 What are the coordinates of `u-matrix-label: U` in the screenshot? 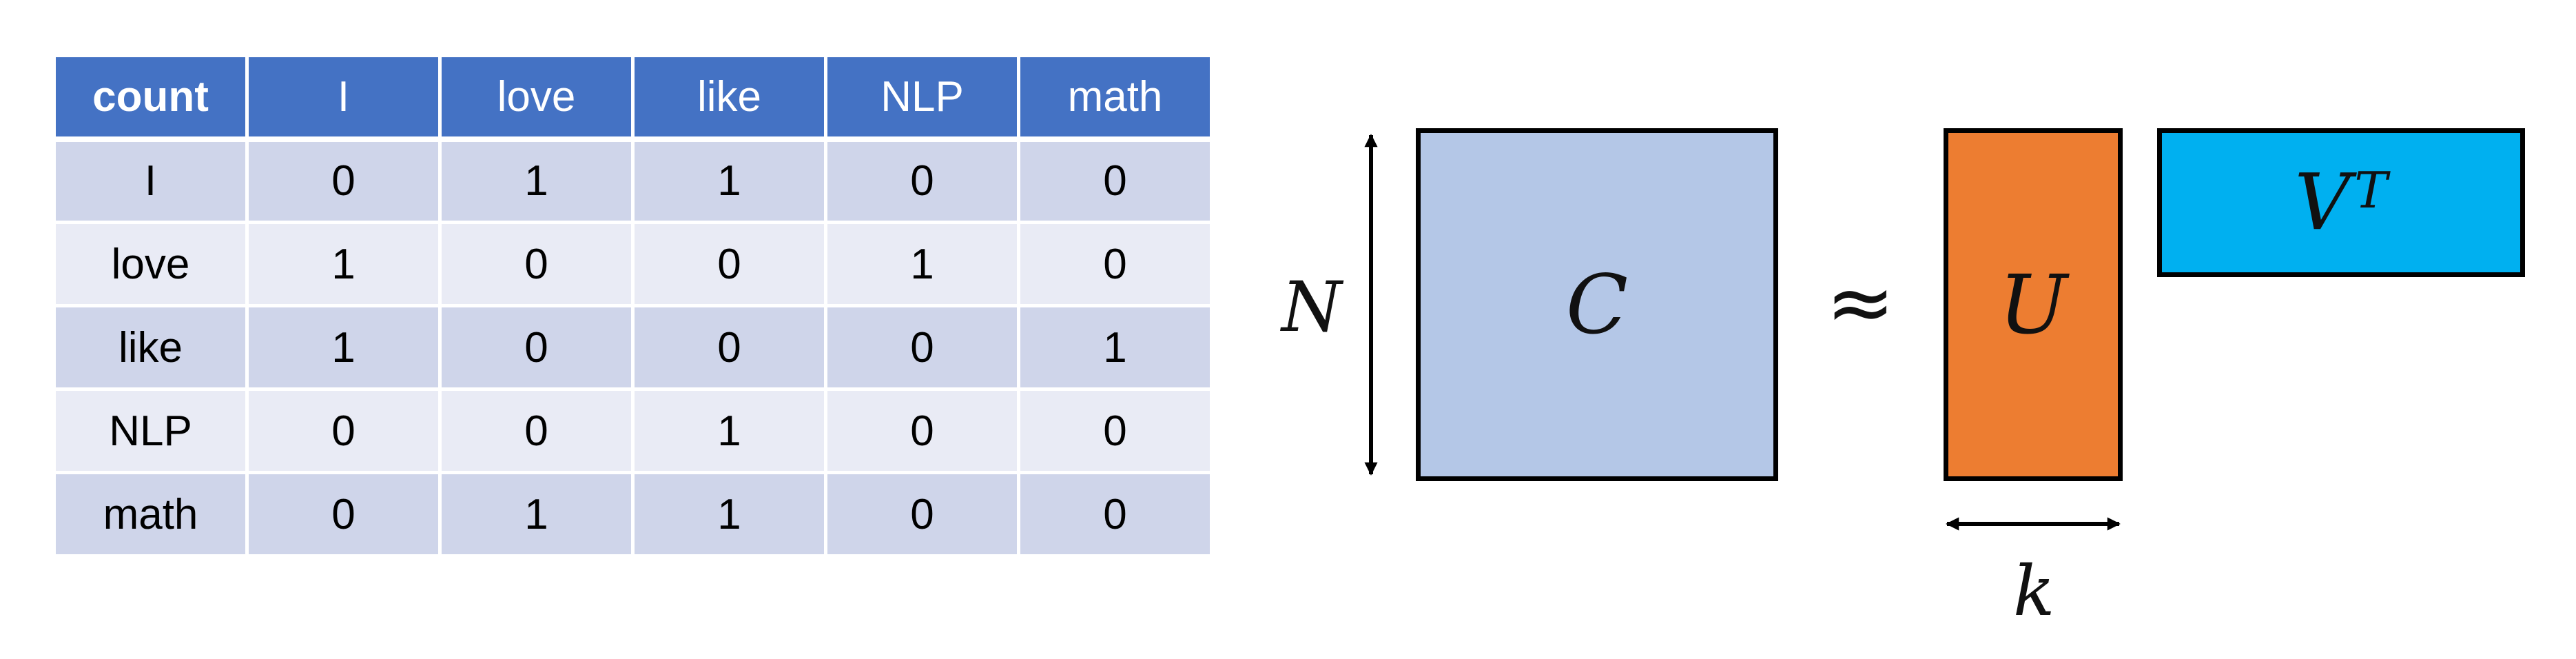 It's located at (2033, 304).